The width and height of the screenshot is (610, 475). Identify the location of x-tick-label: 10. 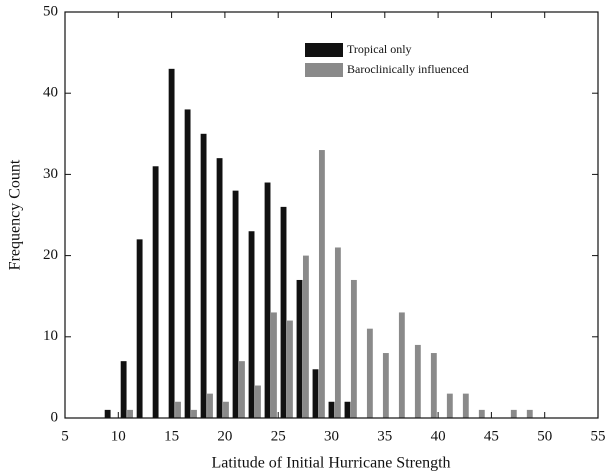
(118, 436).